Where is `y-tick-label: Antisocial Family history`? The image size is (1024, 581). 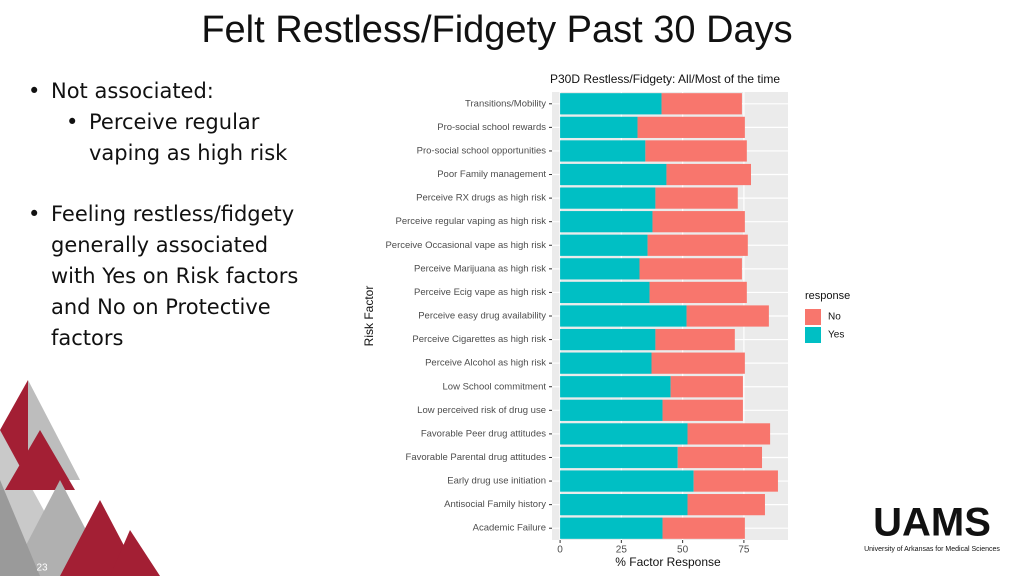 y-tick-label: Antisocial Family history is located at coordinates (495, 504).